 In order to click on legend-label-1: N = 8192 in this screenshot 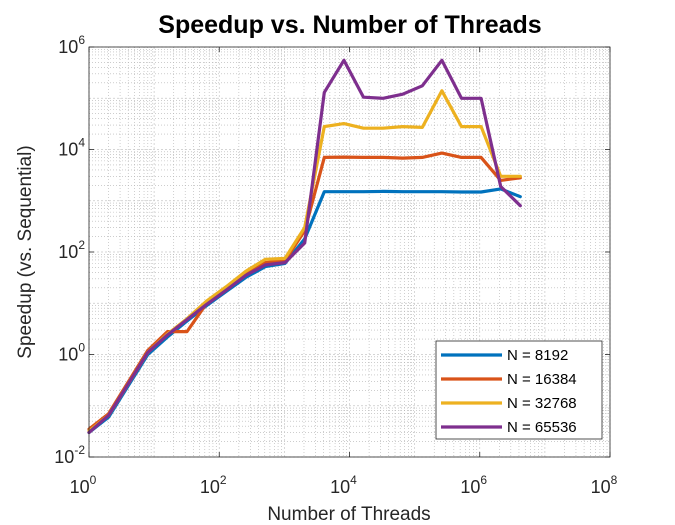, I will do `click(537, 355)`.